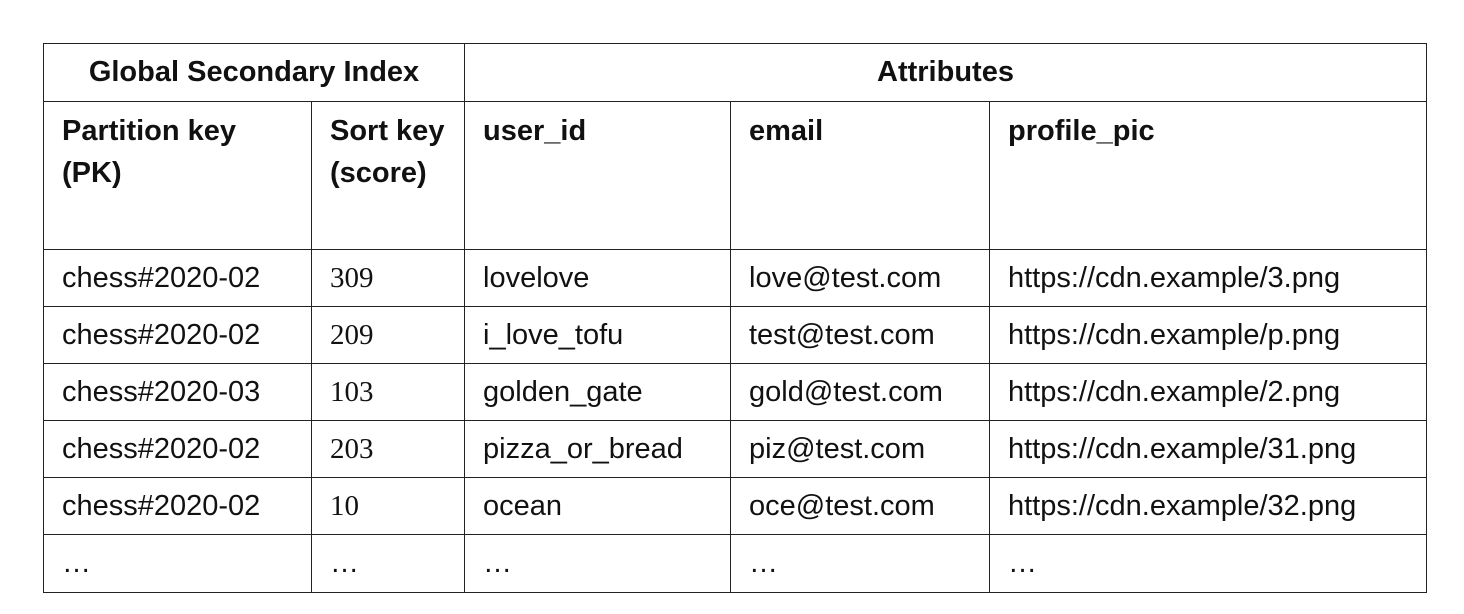 Image resolution: width=1464 pixels, height=614 pixels. Describe the element at coordinates (1208, 506) in the screenshot. I see `cell-profile-pic: https://cdn.example/32.png` at that location.